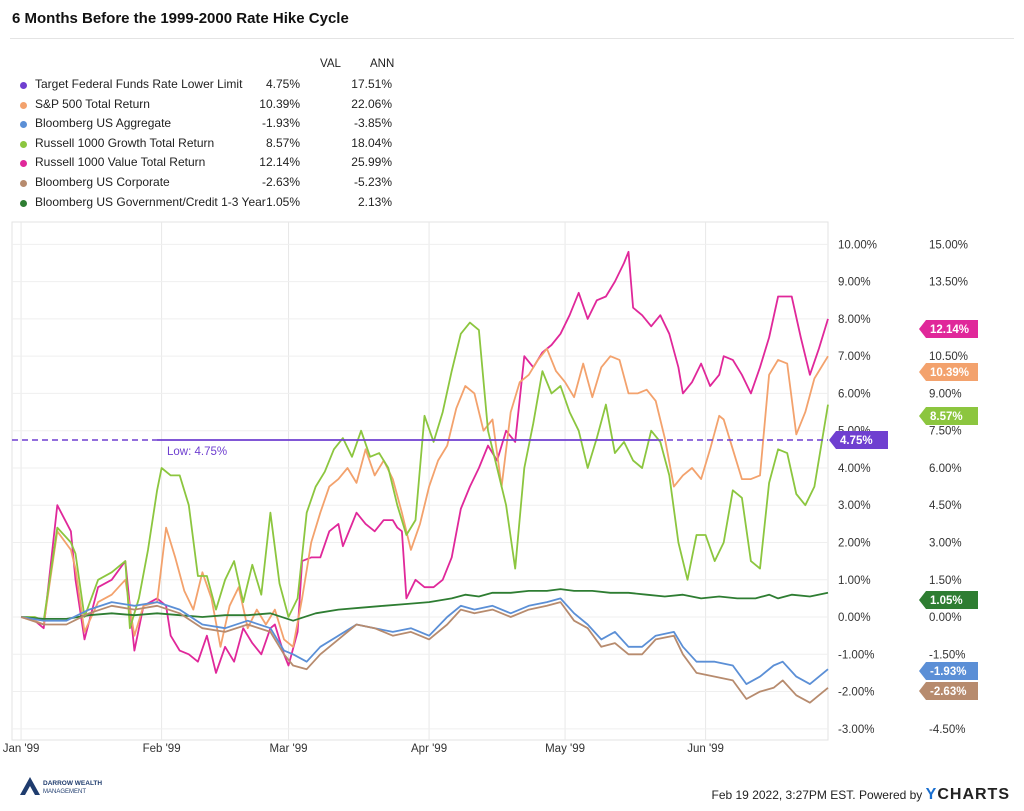  What do you see at coordinates (890, 795) in the screenshot?
I see `footer-powered: Powered by` at bounding box center [890, 795].